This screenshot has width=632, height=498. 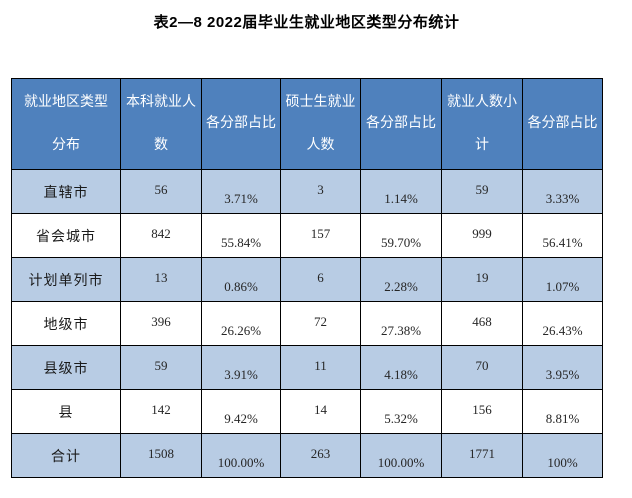 I want to click on table-row-prefecture-city: 地级市 396 26.26% 72 27.38% 468 26.43%, so click(x=307, y=323).